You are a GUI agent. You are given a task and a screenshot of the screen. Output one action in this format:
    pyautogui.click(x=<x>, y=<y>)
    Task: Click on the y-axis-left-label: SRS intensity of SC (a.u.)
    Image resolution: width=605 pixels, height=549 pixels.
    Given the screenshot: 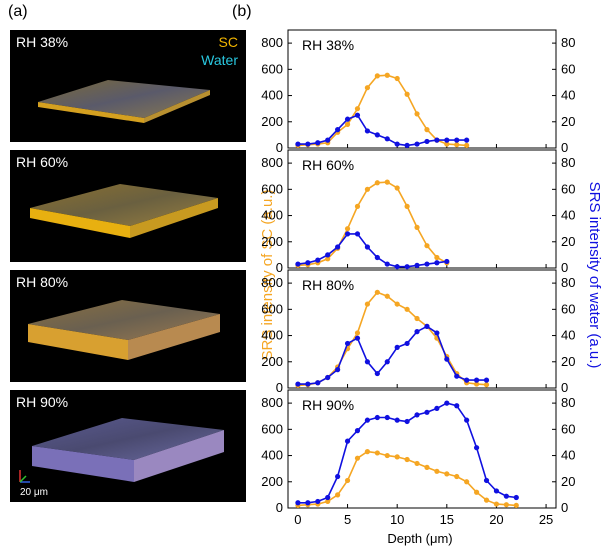 What is the action you would take?
    pyautogui.click(x=267, y=275)
    